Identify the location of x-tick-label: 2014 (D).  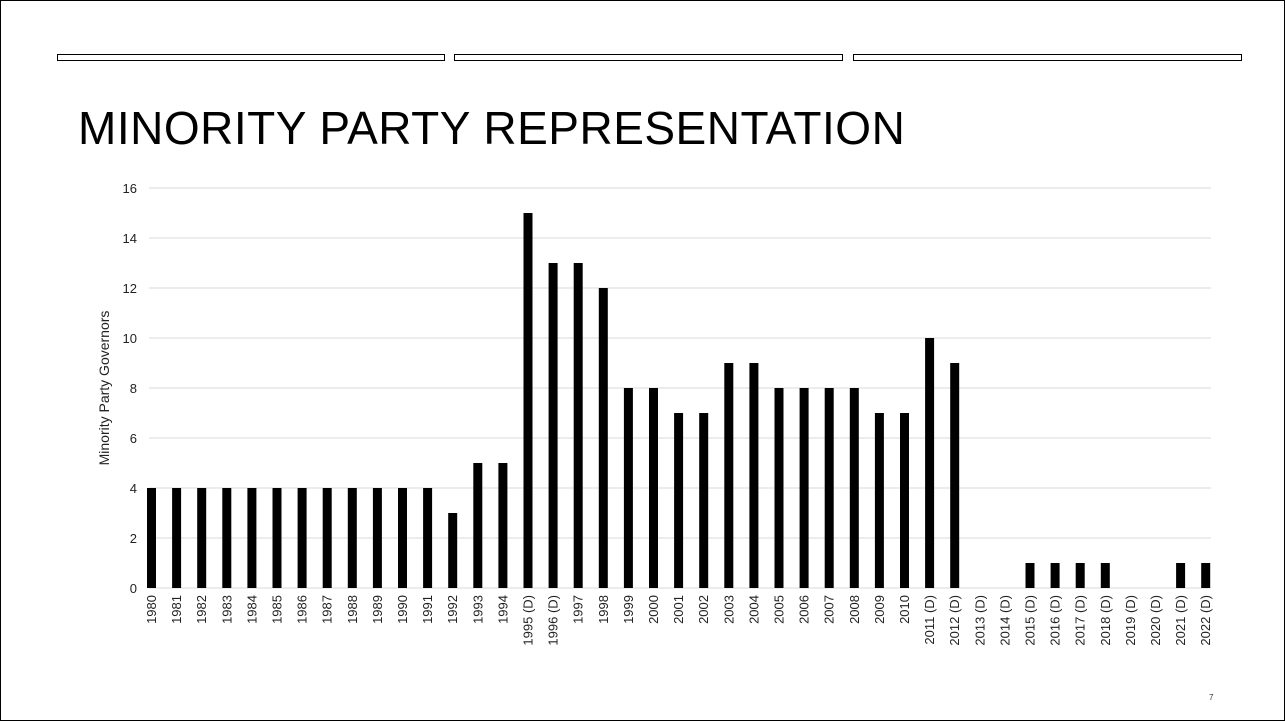
(1004, 620).